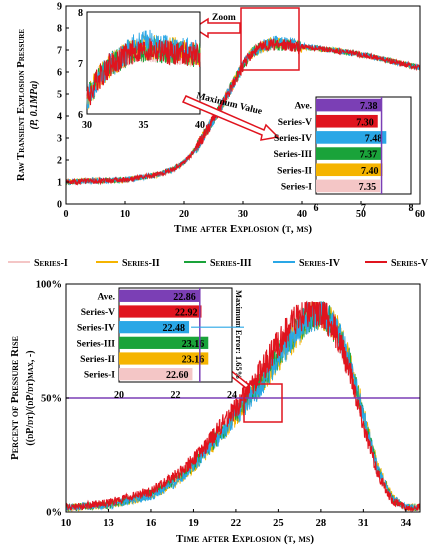 The width and height of the screenshot is (436, 550). I want to click on y-tick-label: 100%, so click(49, 285).